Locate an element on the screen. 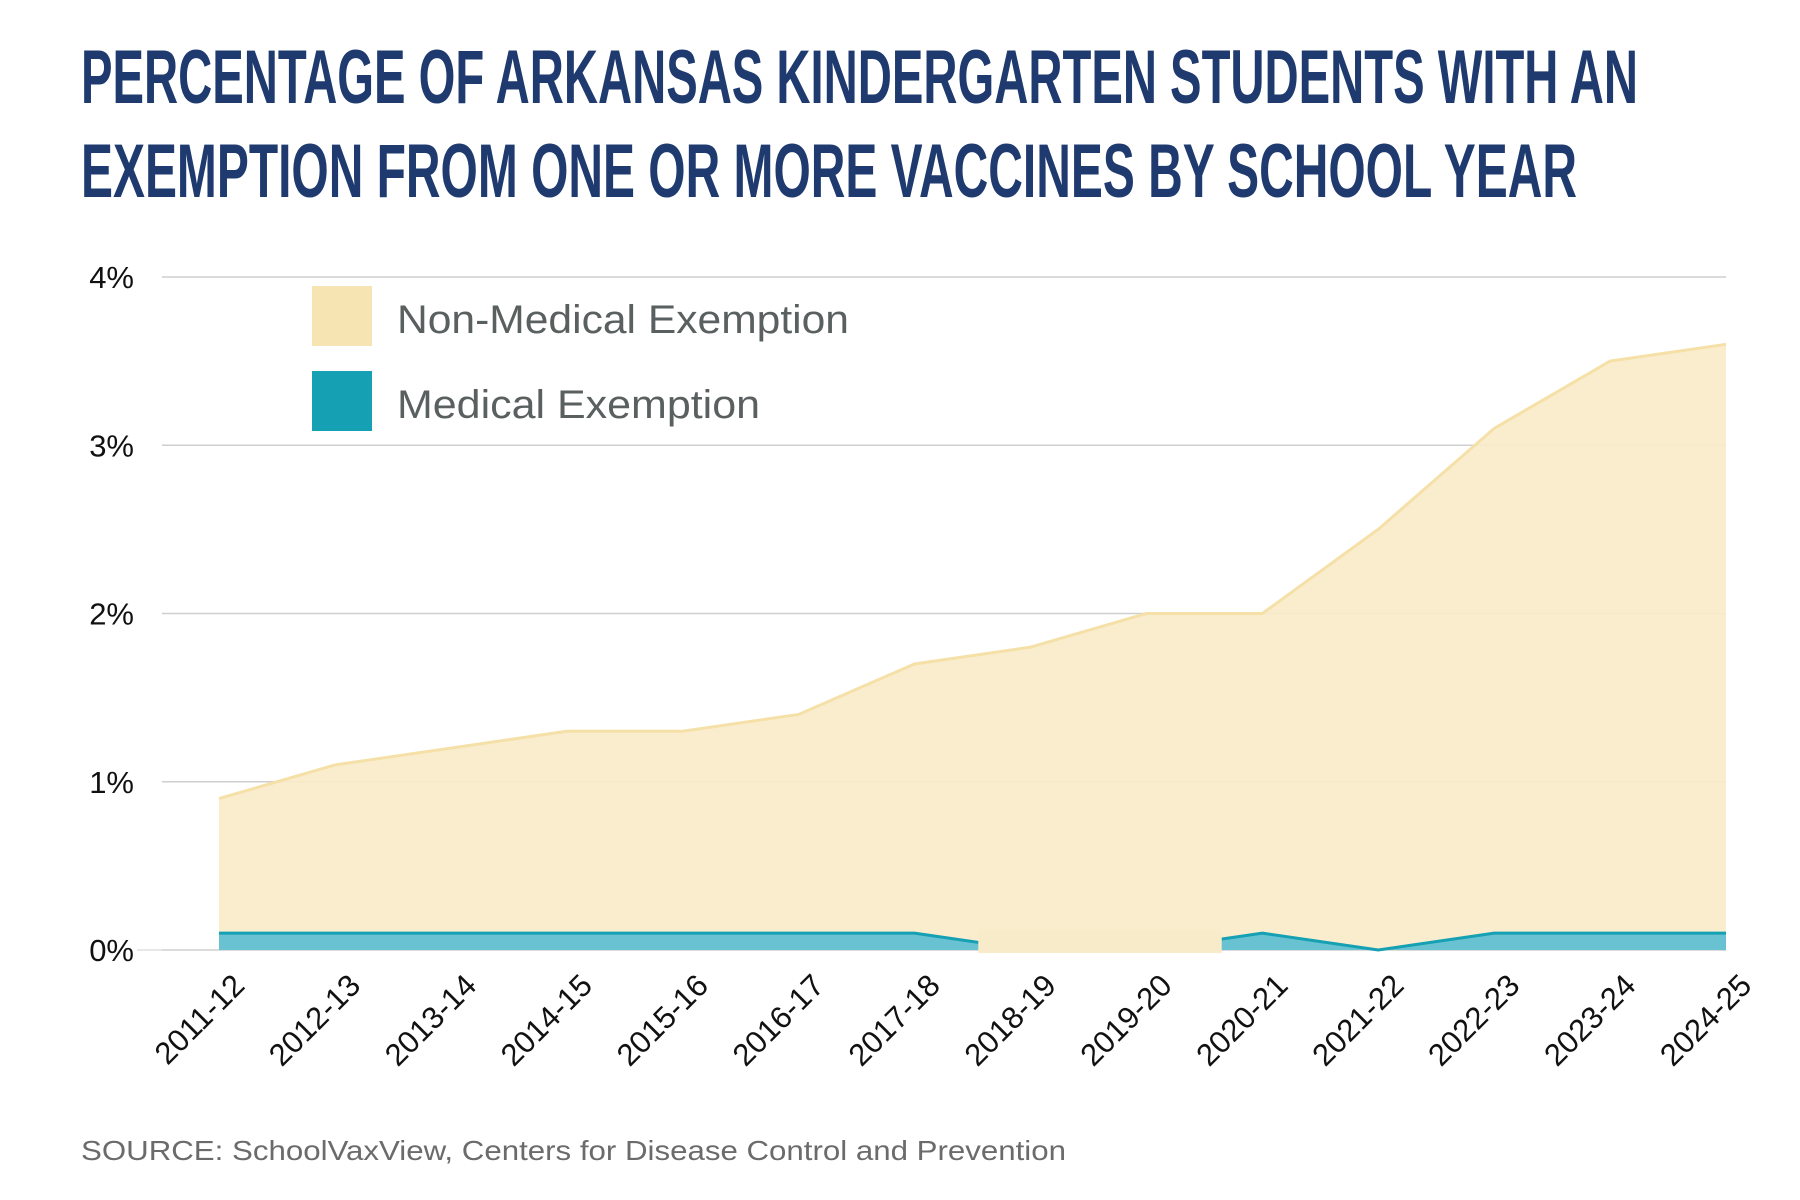  x-tick-label: 2011-12 is located at coordinates (200, 1020).